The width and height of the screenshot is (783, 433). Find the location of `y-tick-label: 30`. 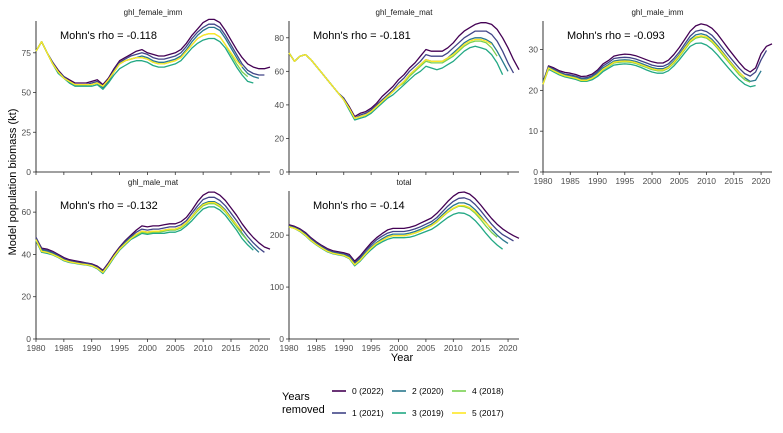

y-tick-label: 30 is located at coordinates (534, 50).